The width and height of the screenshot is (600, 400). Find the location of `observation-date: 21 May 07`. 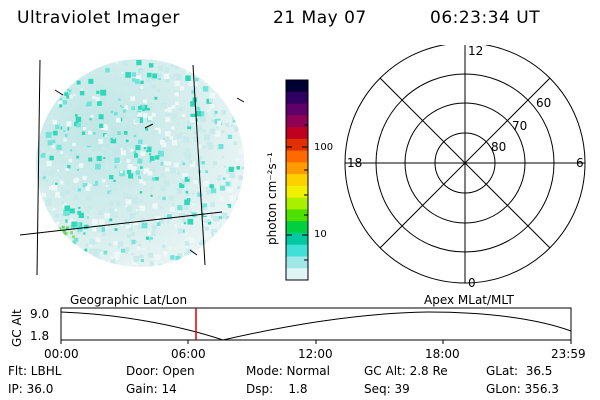

observation-date: 21 May 07 is located at coordinates (320, 18).